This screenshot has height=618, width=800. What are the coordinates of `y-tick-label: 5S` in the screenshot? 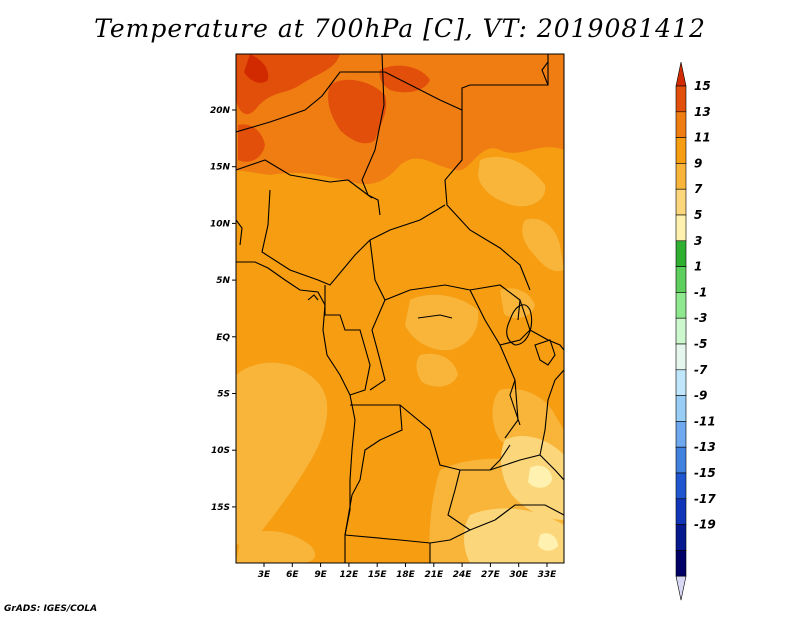 It's located at (223, 395).